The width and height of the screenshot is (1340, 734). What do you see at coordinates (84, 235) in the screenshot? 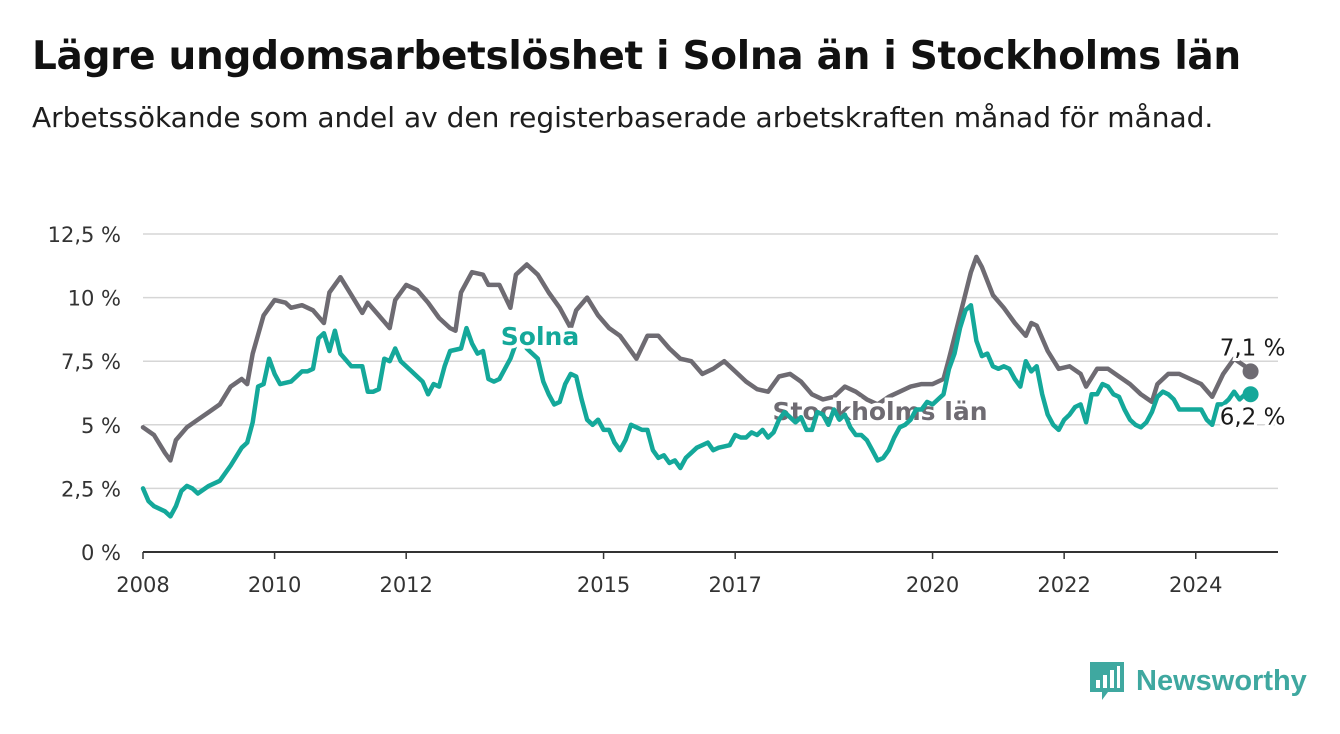
I see `y-tick-label: 12,5 %` at bounding box center [84, 235].